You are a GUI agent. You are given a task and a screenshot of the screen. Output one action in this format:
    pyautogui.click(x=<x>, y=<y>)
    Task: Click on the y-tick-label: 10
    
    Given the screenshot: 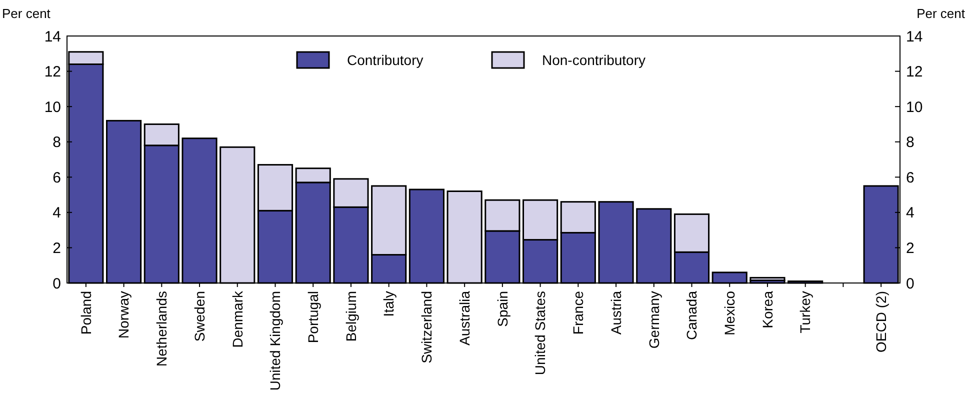 What is the action you would take?
    pyautogui.click(x=52, y=107)
    